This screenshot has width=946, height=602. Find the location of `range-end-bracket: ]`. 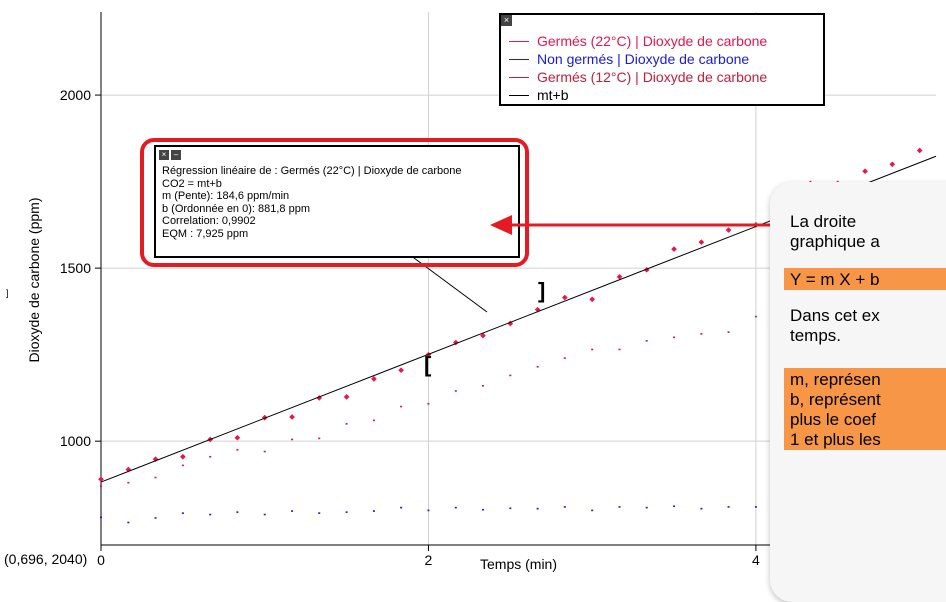

range-end-bracket: ] is located at coordinates (541, 290).